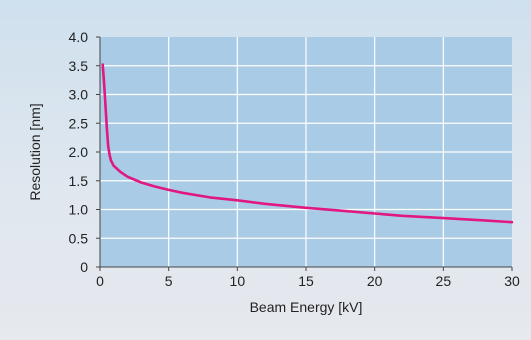 This screenshot has height=340, width=531. What do you see at coordinates (35, 151) in the screenshot?
I see `y-axis-label: Resolution [nm]` at bounding box center [35, 151].